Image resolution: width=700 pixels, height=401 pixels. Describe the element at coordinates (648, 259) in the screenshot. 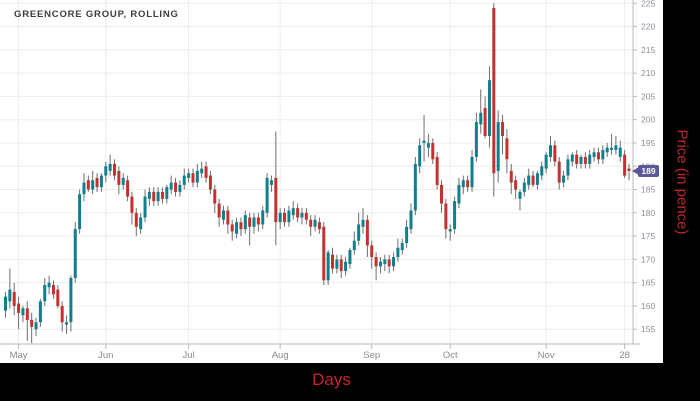

I see `y-tick-label: 170` at that location.